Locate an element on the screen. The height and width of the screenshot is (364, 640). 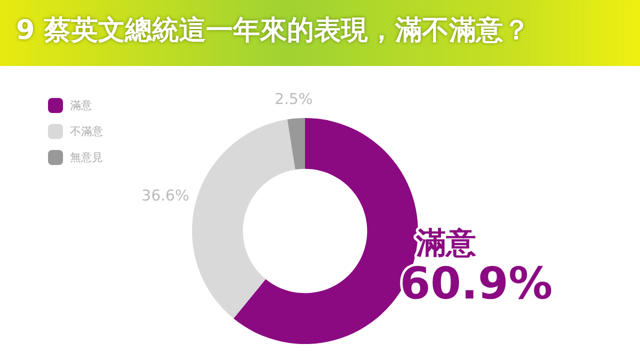
data-label: 36.6% is located at coordinates (166, 195).